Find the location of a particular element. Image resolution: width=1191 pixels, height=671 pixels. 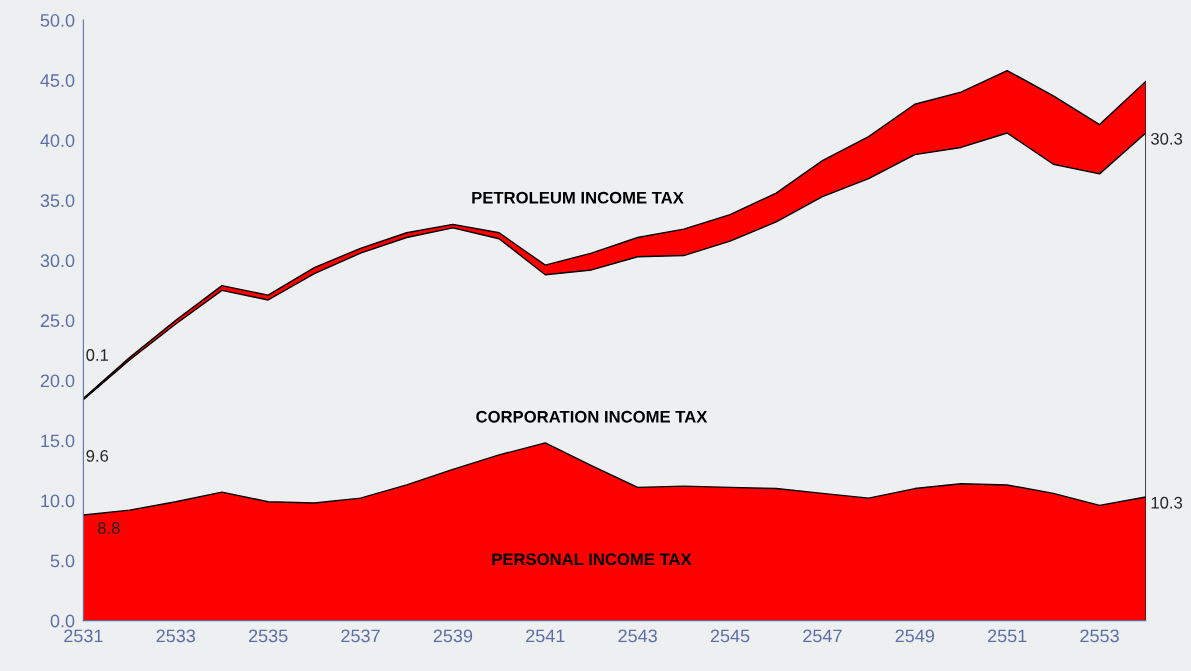

y-tick-label: 25.0 is located at coordinates (57, 321).